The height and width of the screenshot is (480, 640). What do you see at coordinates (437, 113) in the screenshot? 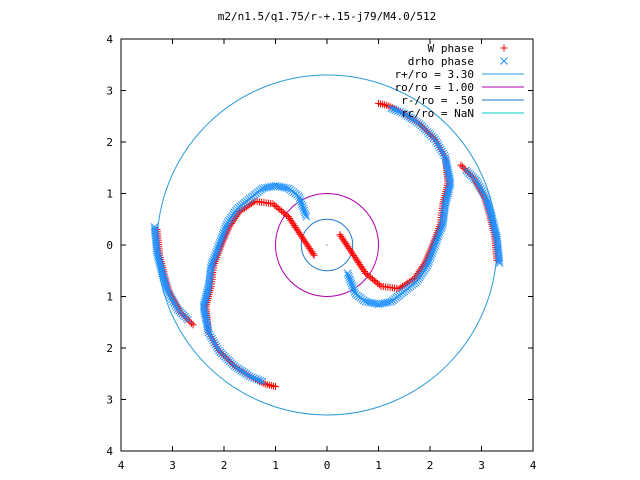
I see `legend-label: rc/ro = NaN` at bounding box center [437, 113].